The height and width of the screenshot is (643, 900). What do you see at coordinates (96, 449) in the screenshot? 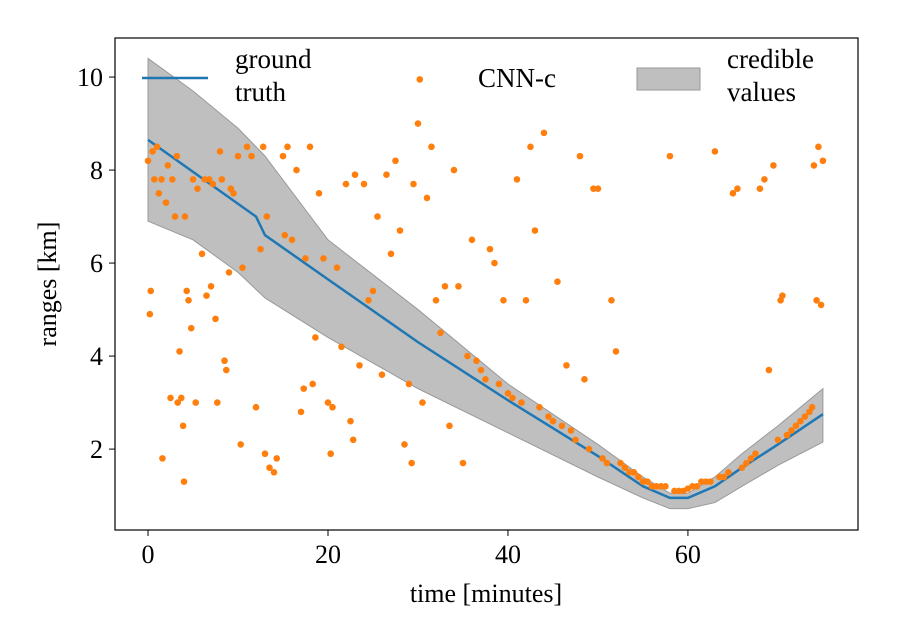
I see `y-tick-label: 2` at bounding box center [96, 449].